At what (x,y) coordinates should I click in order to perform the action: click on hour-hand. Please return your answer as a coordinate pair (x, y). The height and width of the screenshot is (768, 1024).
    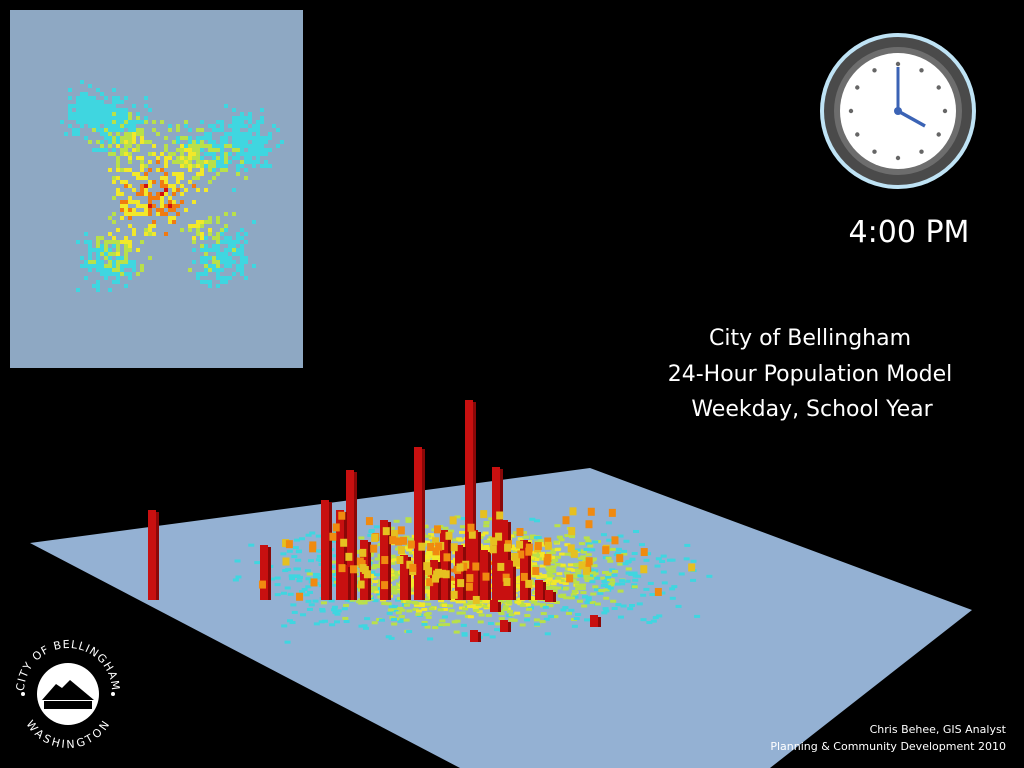
    Looking at the image, I should click on (911, 118).